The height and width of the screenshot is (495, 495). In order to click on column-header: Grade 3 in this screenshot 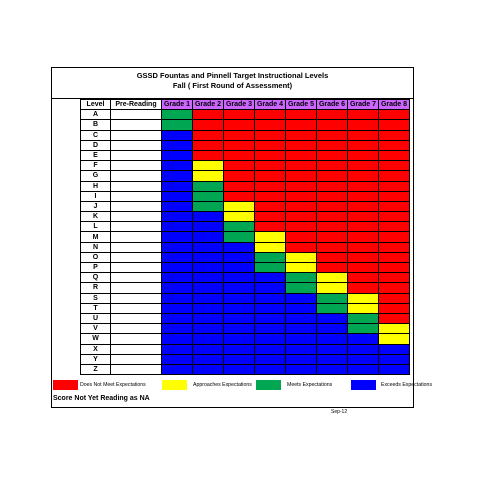, I will do `click(239, 104)`.